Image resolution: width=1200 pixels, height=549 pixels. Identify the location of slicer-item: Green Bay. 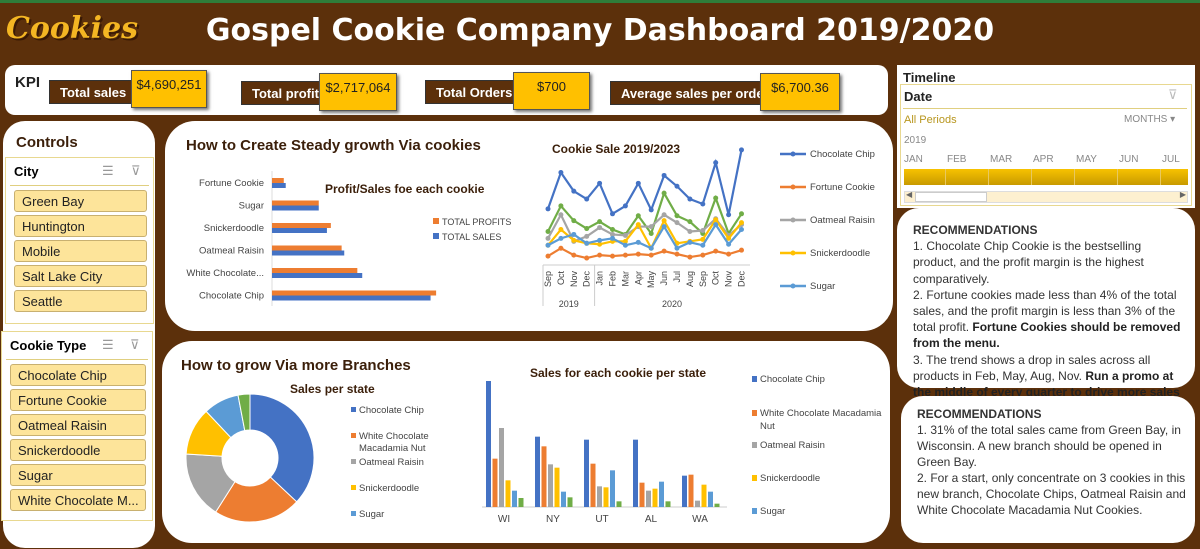
(80, 201).